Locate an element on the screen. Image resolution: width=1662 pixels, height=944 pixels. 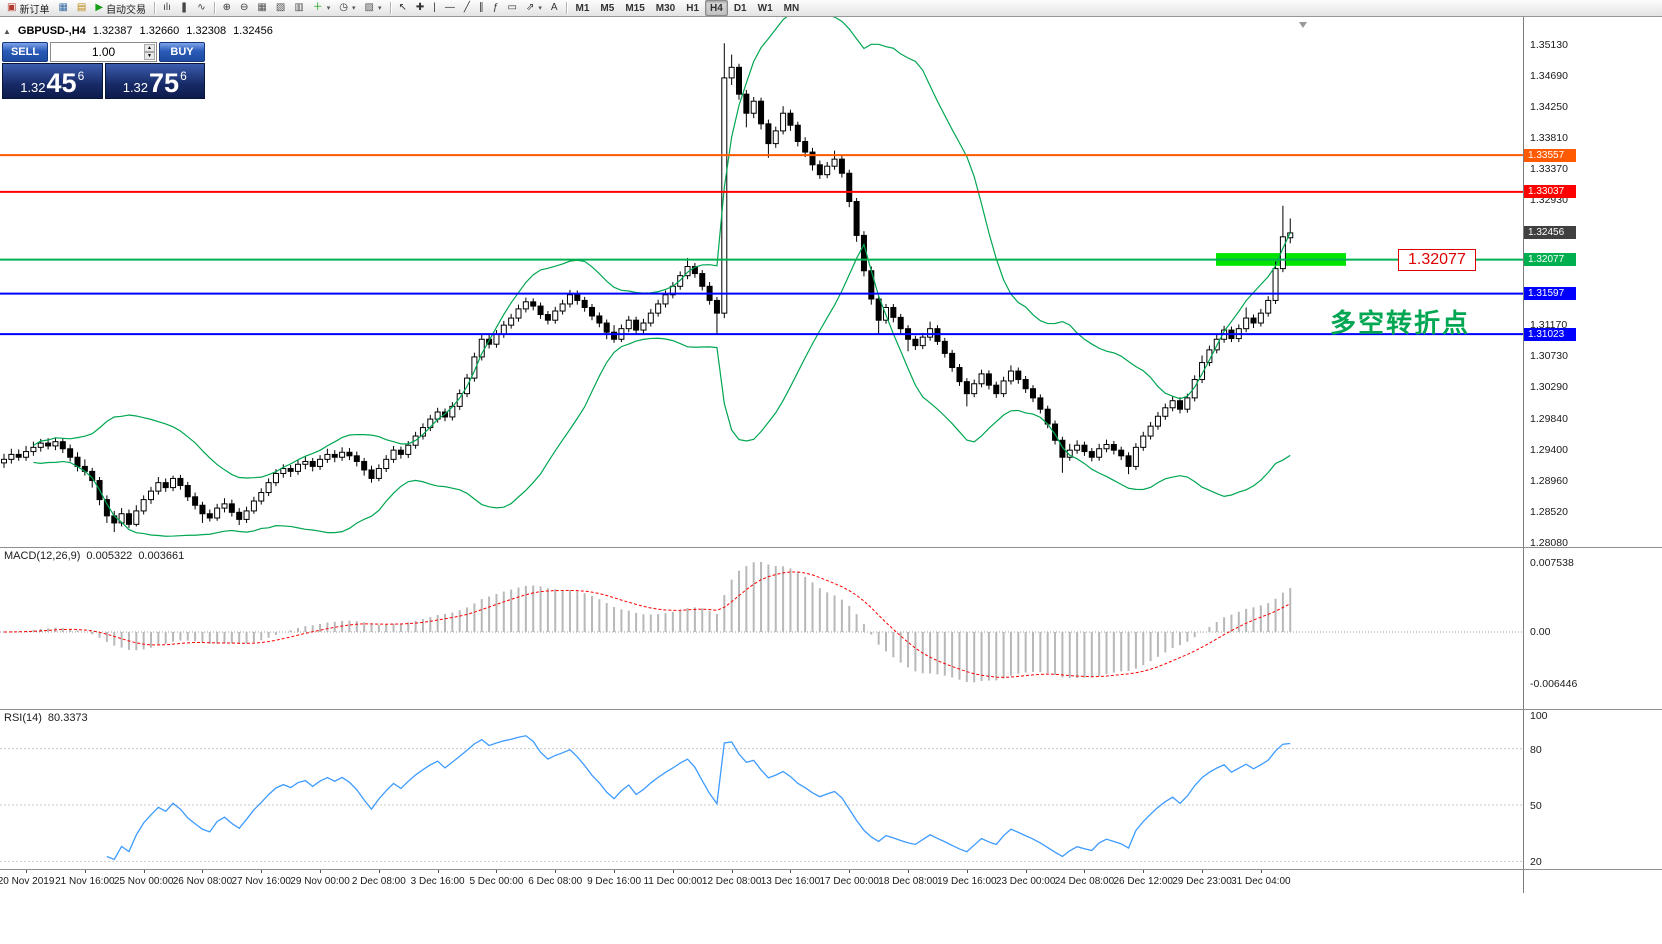
crosshair-button: ✚ is located at coordinates (420, 8).